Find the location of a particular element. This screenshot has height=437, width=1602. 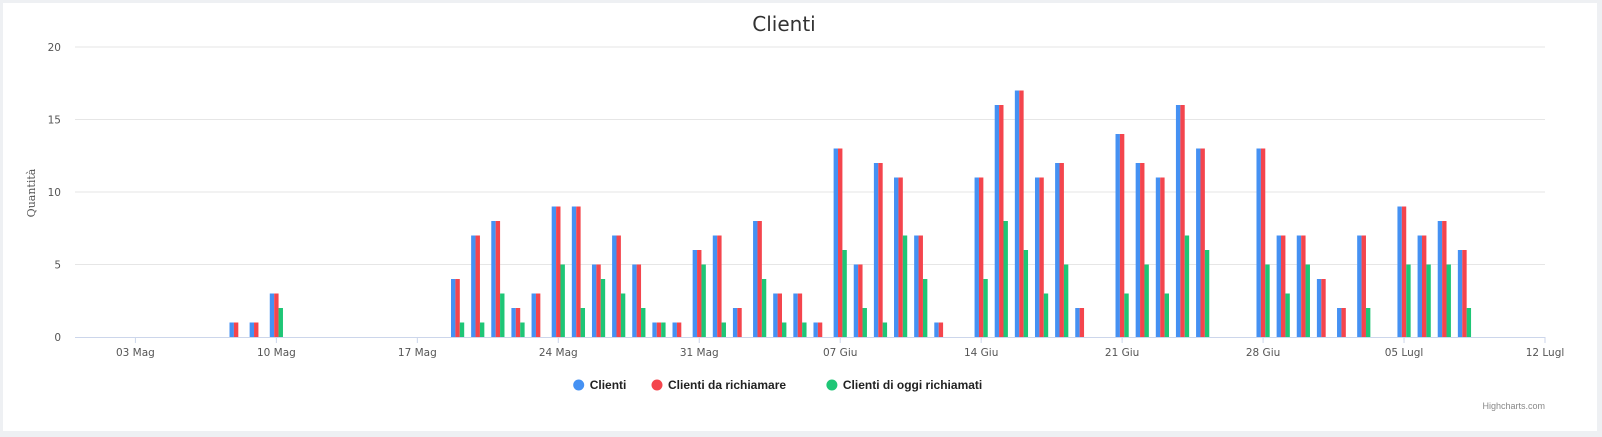

legend-item: Clienti di oggi richiamati is located at coordinates (904, 385).